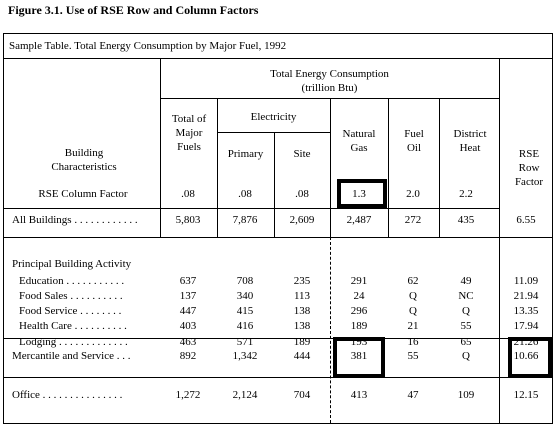 This screenshot has width=558, height=429. Describe the element at coordinates (413, 194) in the screenshot. I see `rse-column-factor-cell: 2.0` at that location.